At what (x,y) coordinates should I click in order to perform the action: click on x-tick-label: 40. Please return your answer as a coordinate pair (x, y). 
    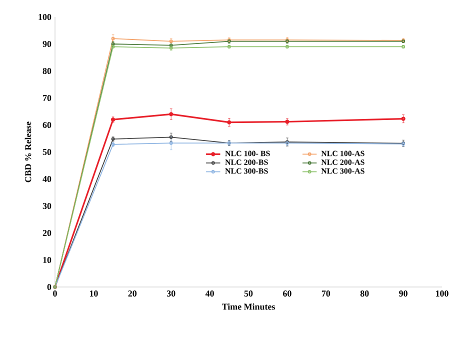
    Looking at the image, I should click on (209, 293).